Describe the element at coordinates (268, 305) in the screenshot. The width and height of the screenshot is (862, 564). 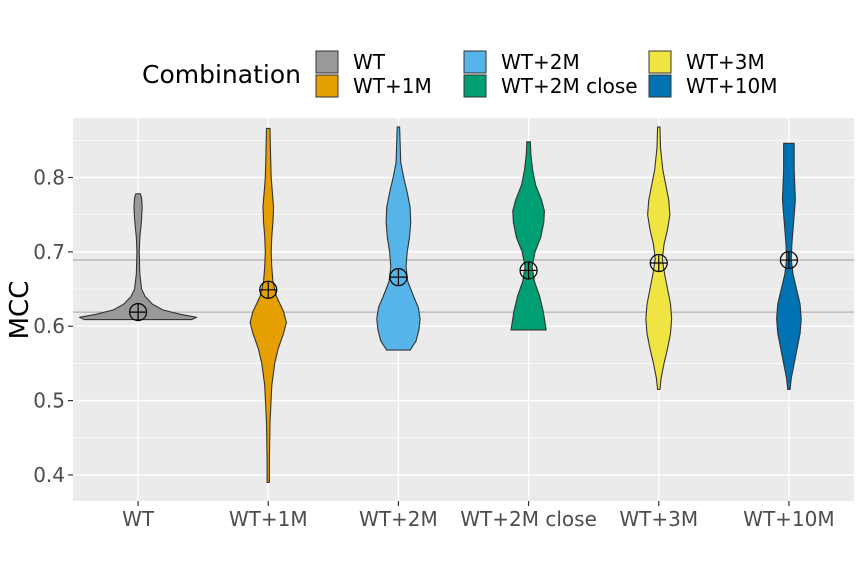
I see `violin-wt-1m` at that location.